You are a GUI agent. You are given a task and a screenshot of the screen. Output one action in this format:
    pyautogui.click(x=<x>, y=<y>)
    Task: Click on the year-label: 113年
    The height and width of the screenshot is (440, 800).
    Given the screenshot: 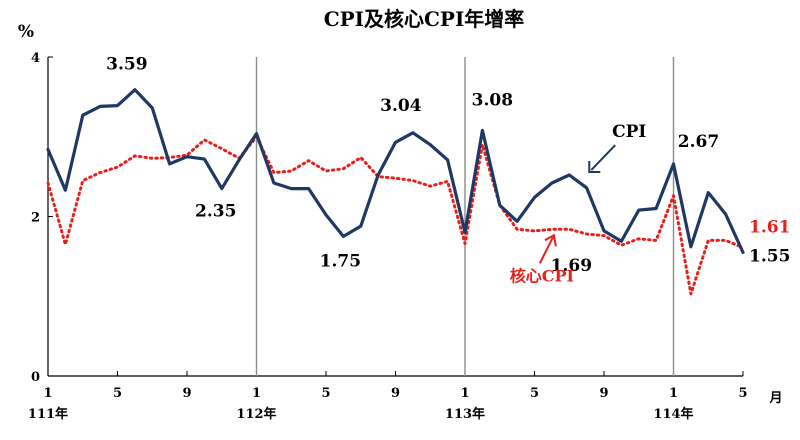 What is the action you would take?
    pyautogui.click(x=465, y=414)
    